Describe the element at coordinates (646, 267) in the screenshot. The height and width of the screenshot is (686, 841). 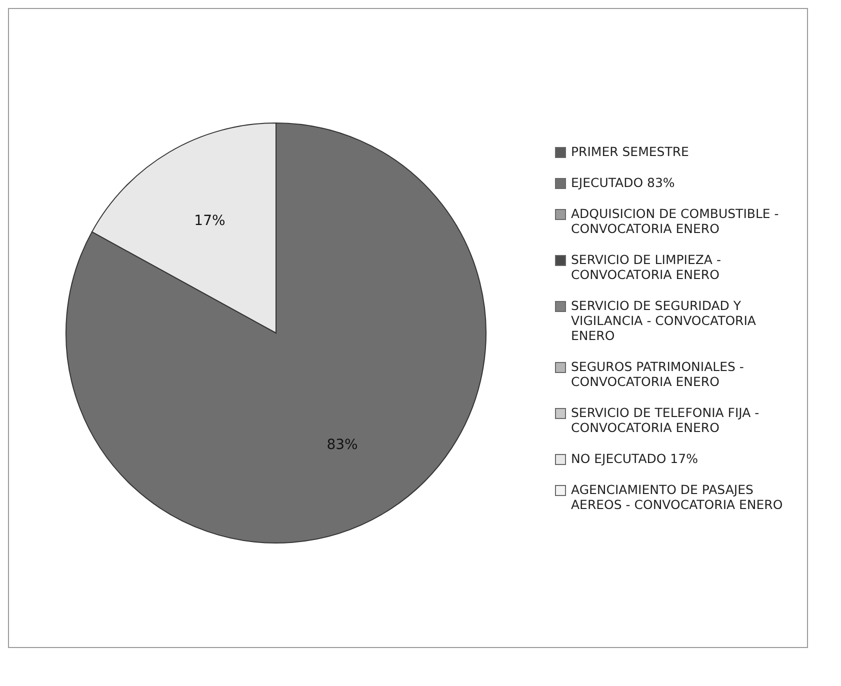
I see `legend-label: SERVICIO DE LIMPIEZA - CONVOCATORIA ENERO` at that location.